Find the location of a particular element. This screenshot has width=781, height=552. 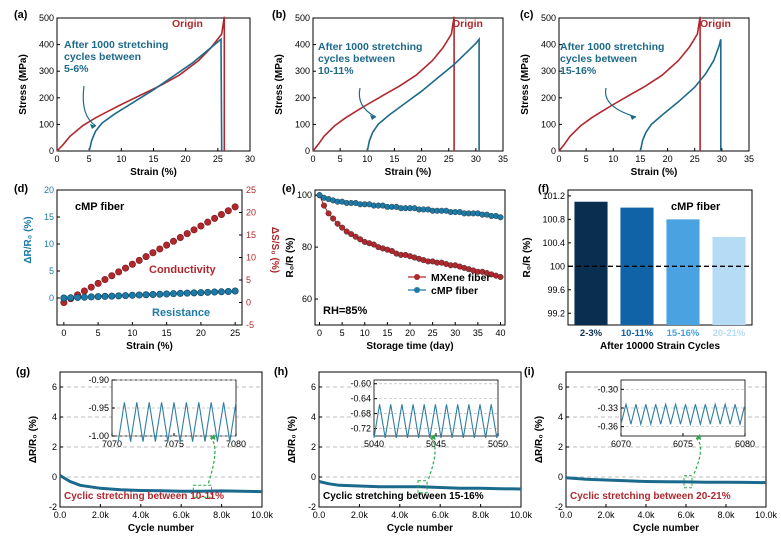

annotation-cyclic: Cyclic stretching between 10-11% is located at coordinates (144, 496).